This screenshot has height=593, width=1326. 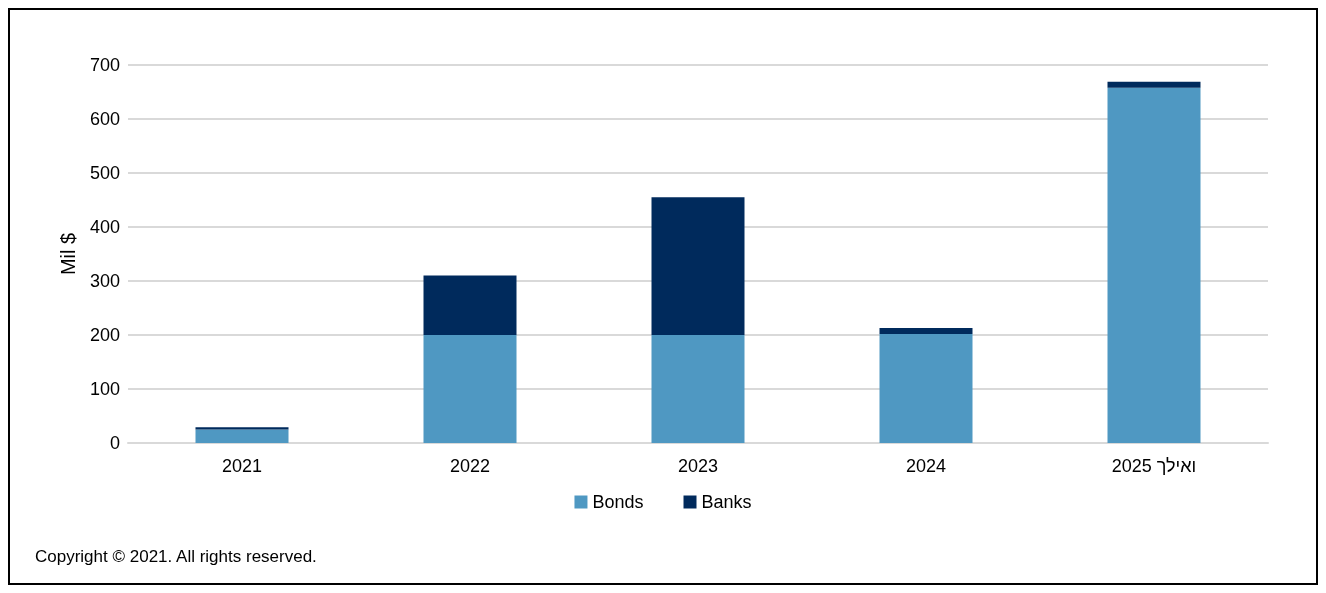 I want to click on x-tick-label: 2021, so click(x=242, y=466).